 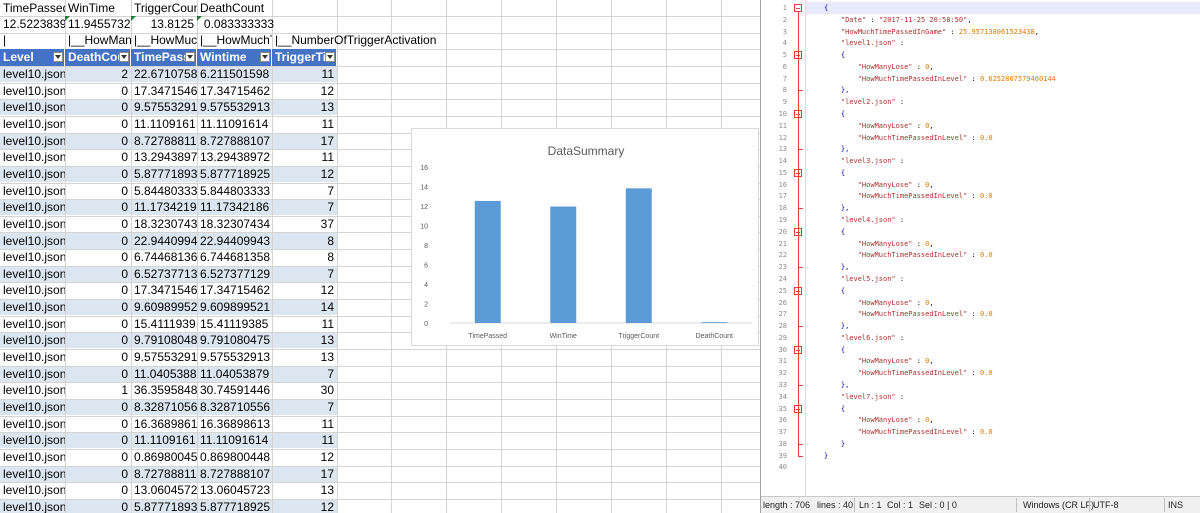 I want to click on cell-wintime: 18.32307434, so click(x=235, y=223).